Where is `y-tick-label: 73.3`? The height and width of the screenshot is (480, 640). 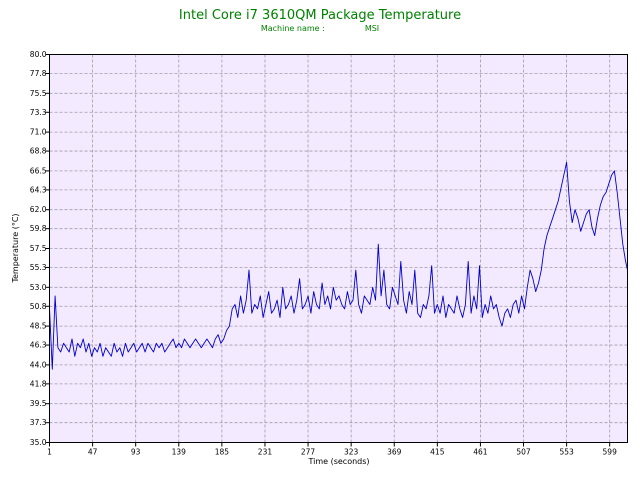 y-tick-label: 73.3 is located at coordinates (38, 112).